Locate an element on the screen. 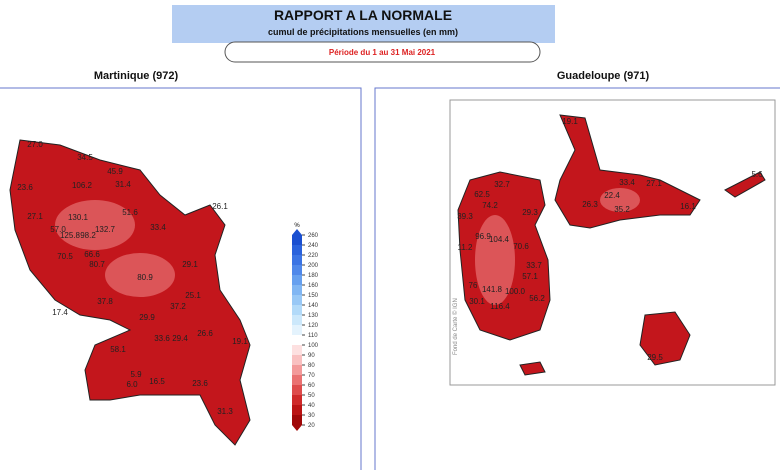 This screenshot has width=780, height=475. station-label: 98.2 is located at coordinates (88, 235).